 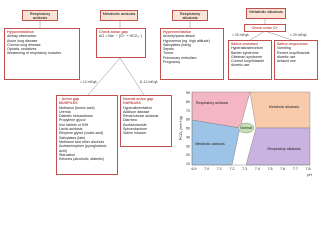 What do you see at coordinates (69, 99) in the screenshot?
I see `title: ↑ Anion gap` at bounding box center [69, 99].